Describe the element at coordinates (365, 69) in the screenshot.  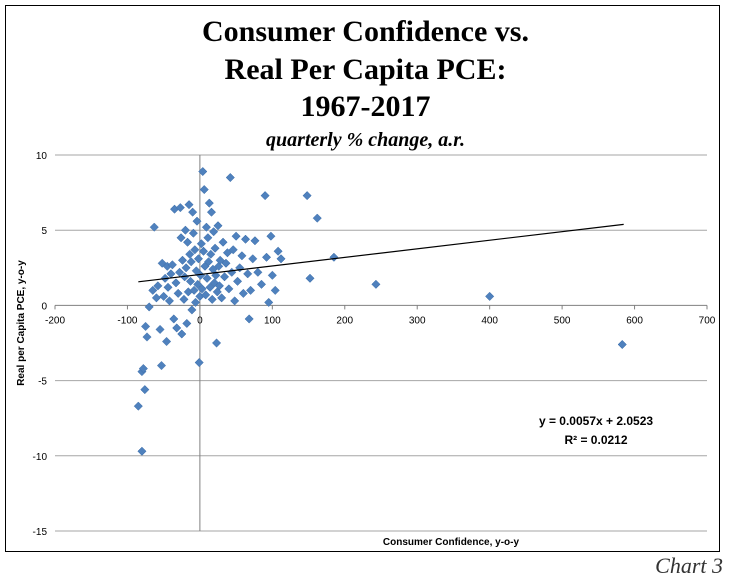
I see `chart-title-line-2: Real Per Capita PCE:` at that location.